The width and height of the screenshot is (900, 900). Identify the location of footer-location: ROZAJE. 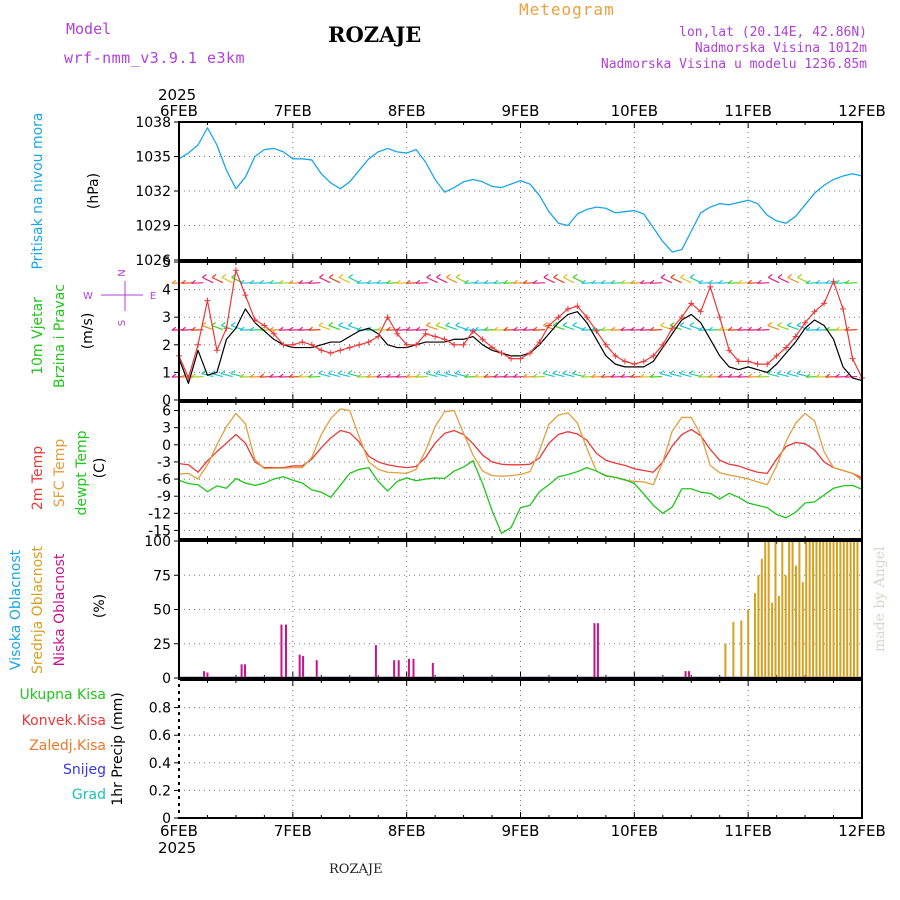
(356, 869).